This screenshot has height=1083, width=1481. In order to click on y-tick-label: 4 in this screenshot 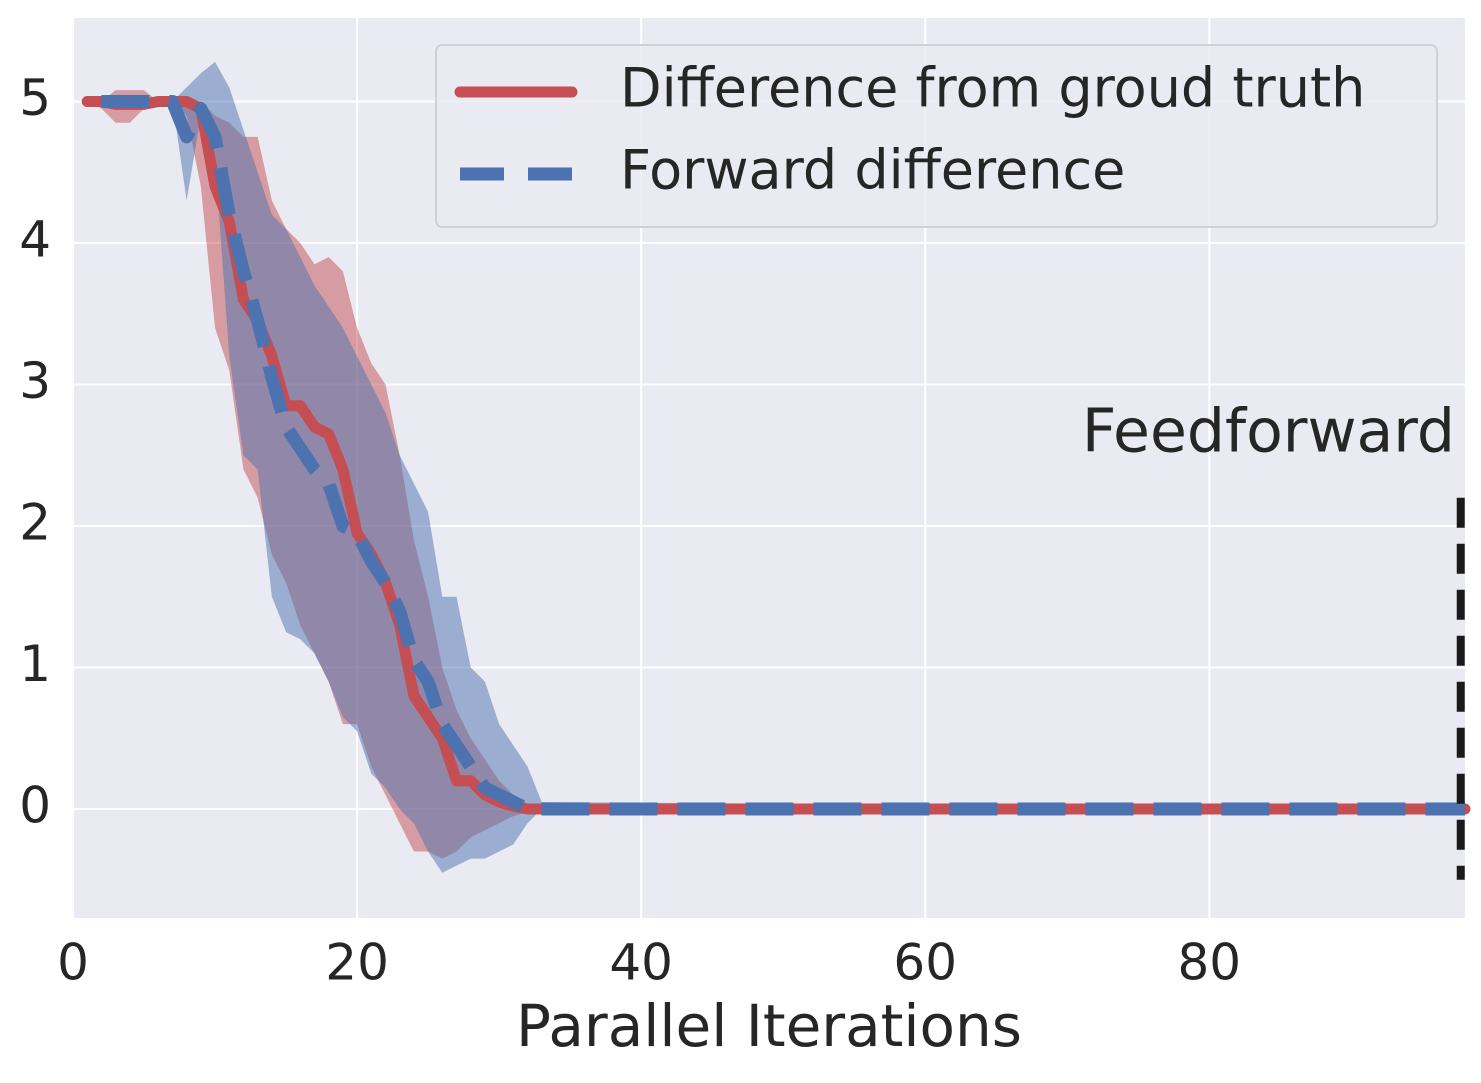, I will do `click(35, 240)`.